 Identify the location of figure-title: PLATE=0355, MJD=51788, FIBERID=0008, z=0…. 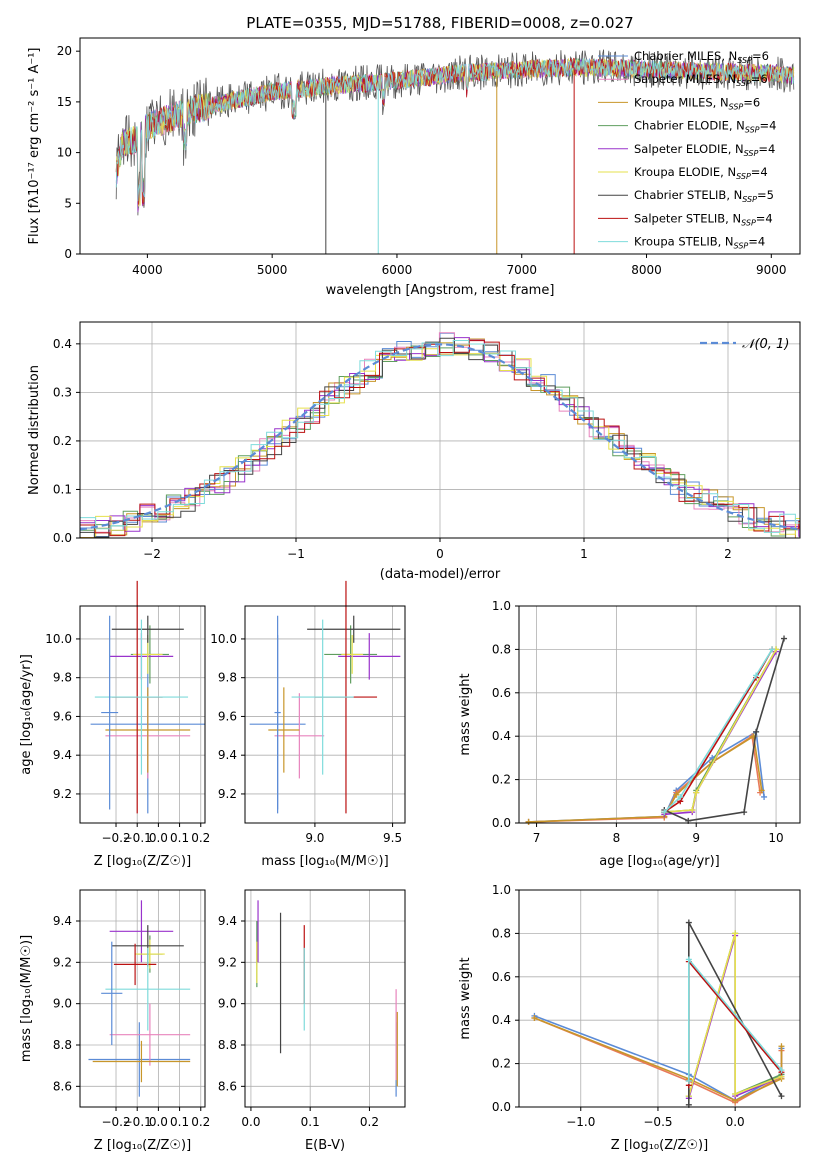
(439, 23).